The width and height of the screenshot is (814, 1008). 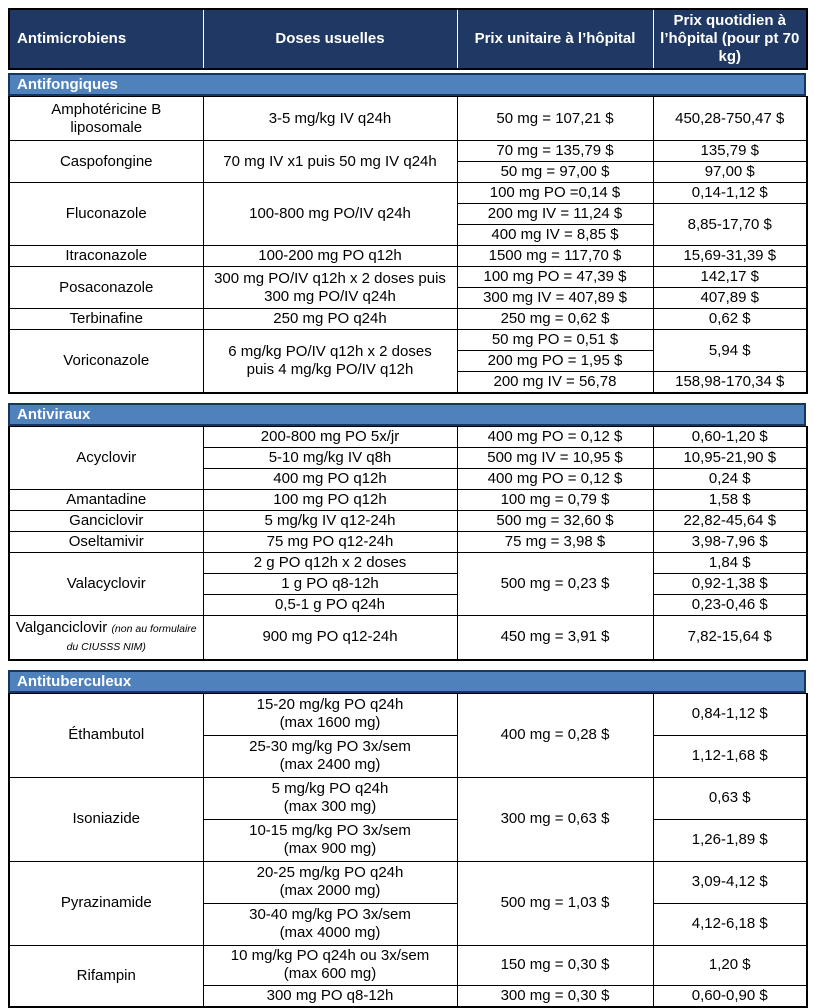 What do you see at coordinates (730, 437) in the screenshot?
I see `daily-price-cell: 0,60-1,20 $` at bounding box center [730, 437].